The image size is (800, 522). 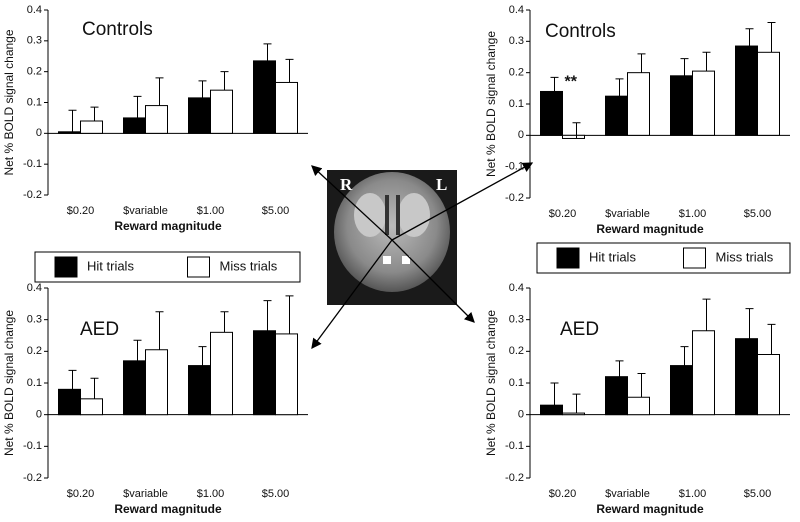 I want to click on brain-image: R L, so click(x=392, y=237).